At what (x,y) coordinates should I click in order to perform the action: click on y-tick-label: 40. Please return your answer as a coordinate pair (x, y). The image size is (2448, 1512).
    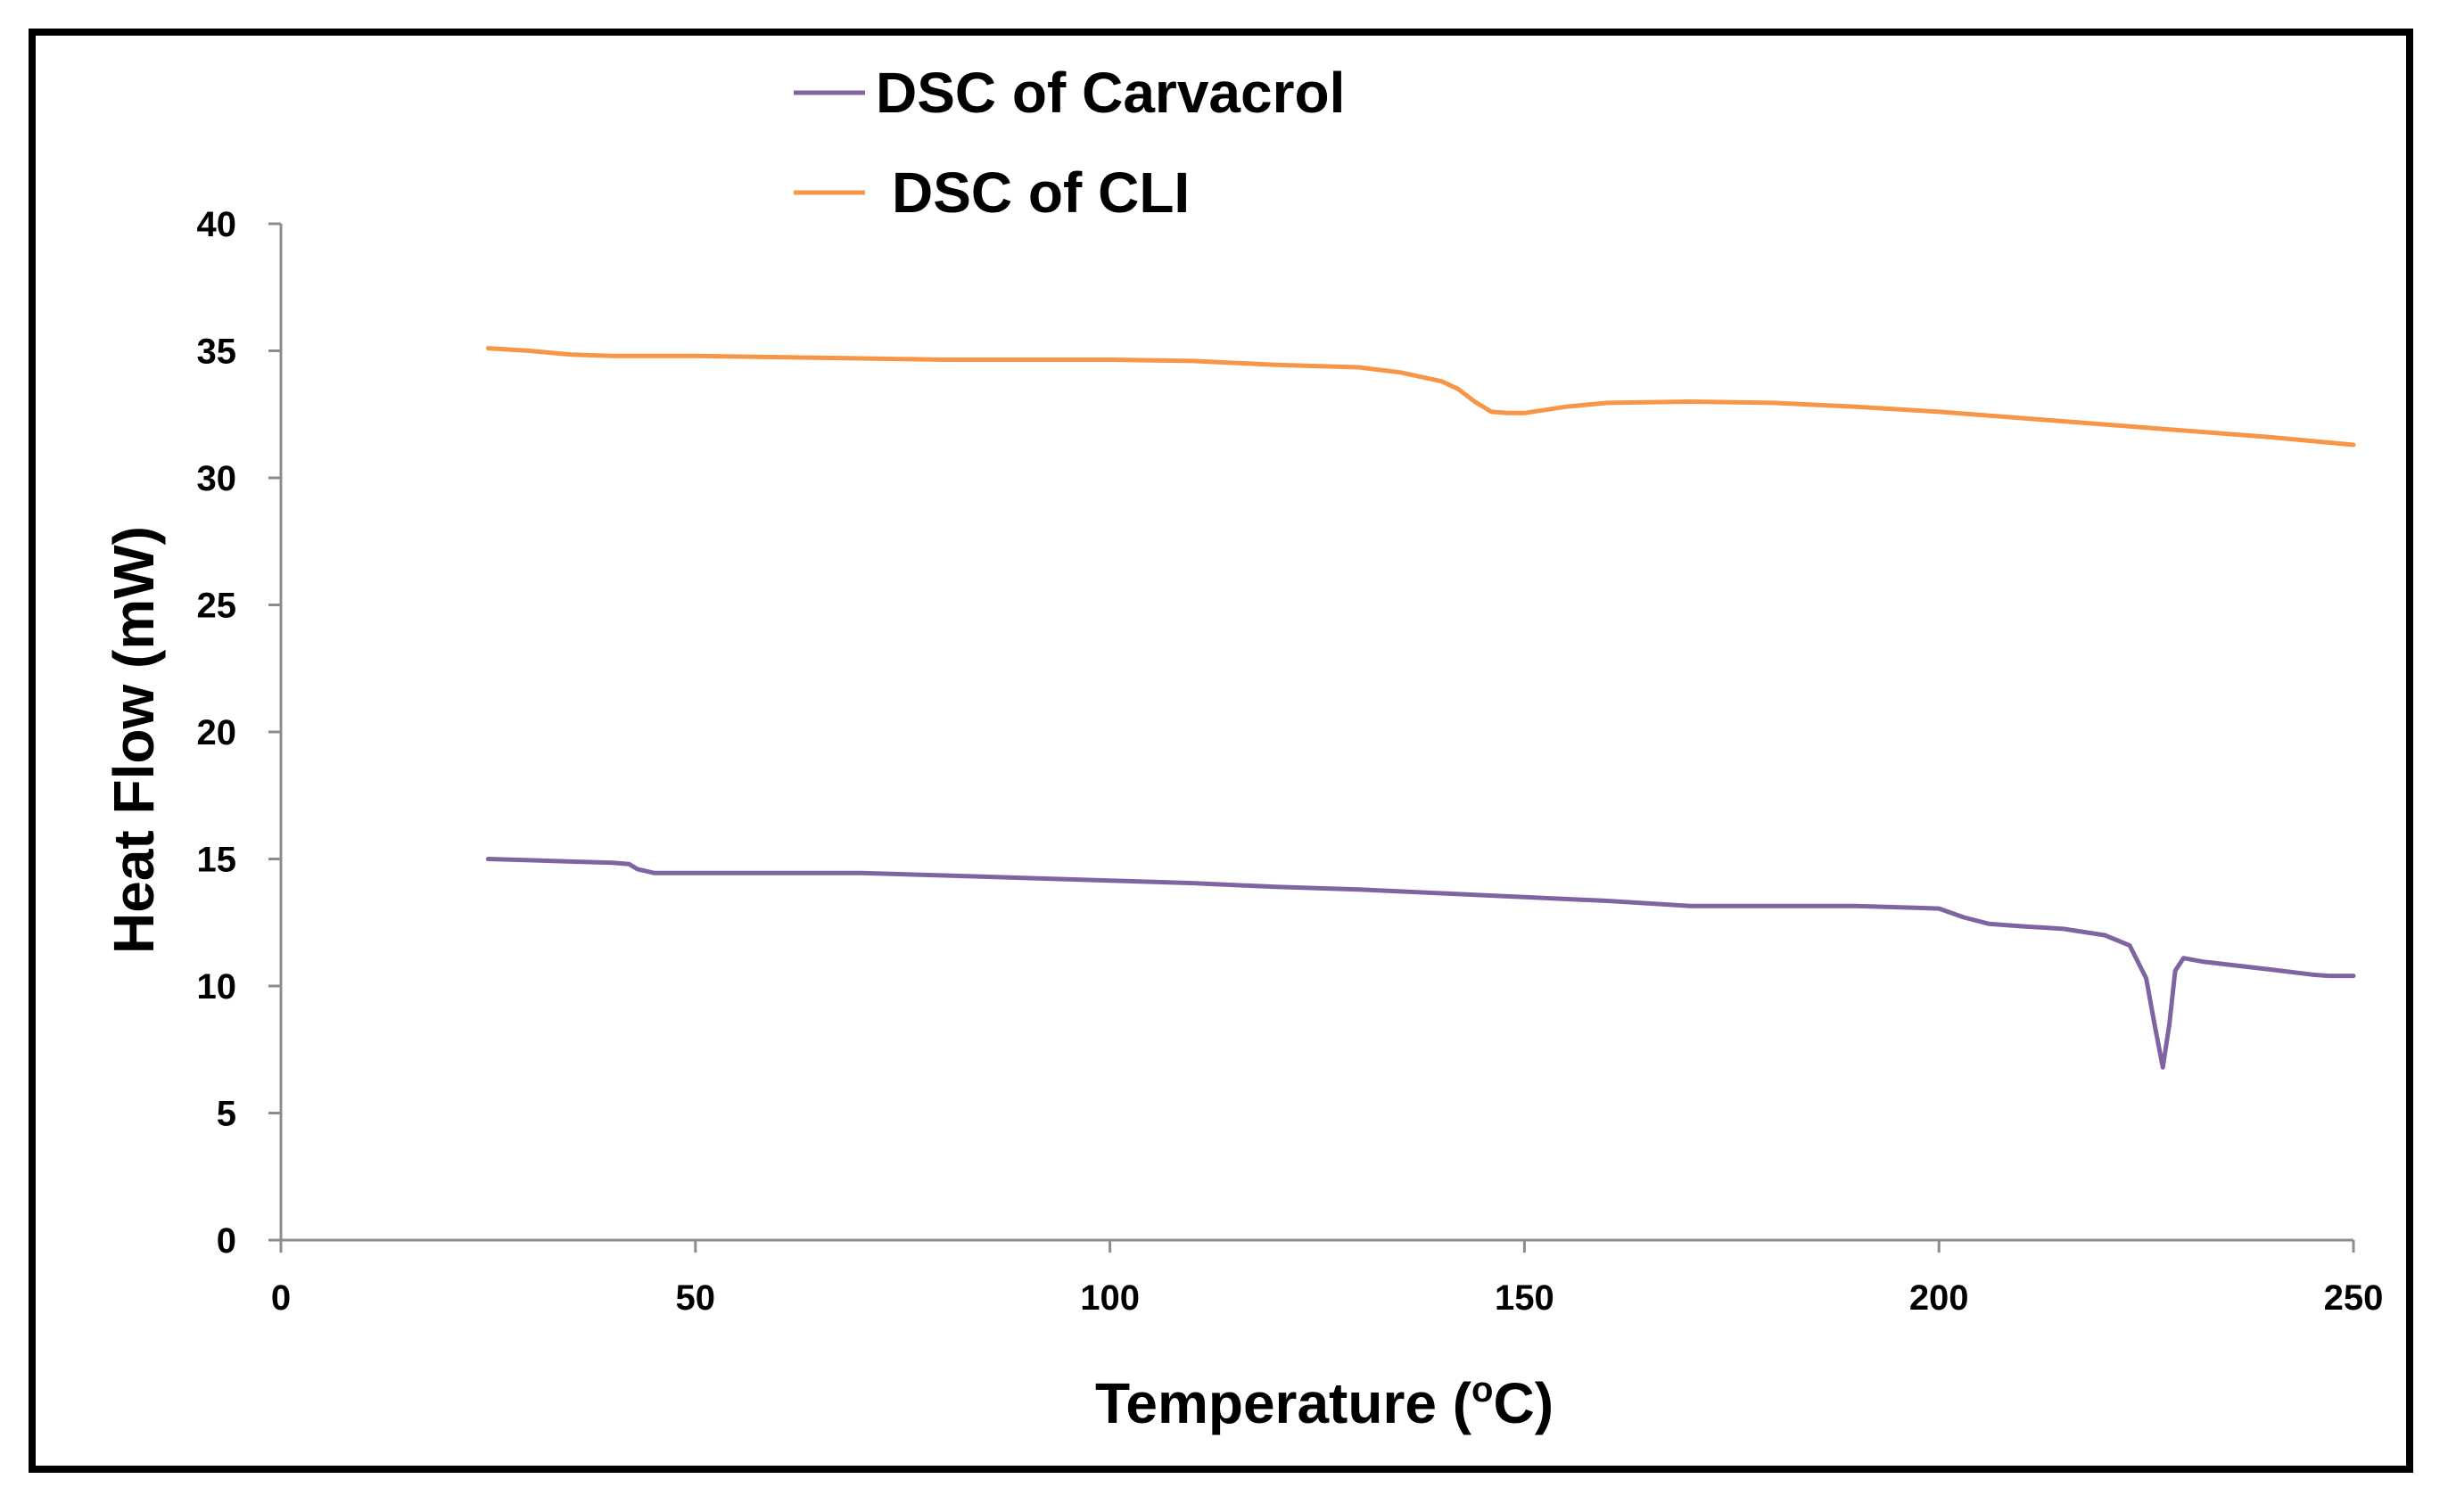
    Looking at the image, I should click on (217, 224).